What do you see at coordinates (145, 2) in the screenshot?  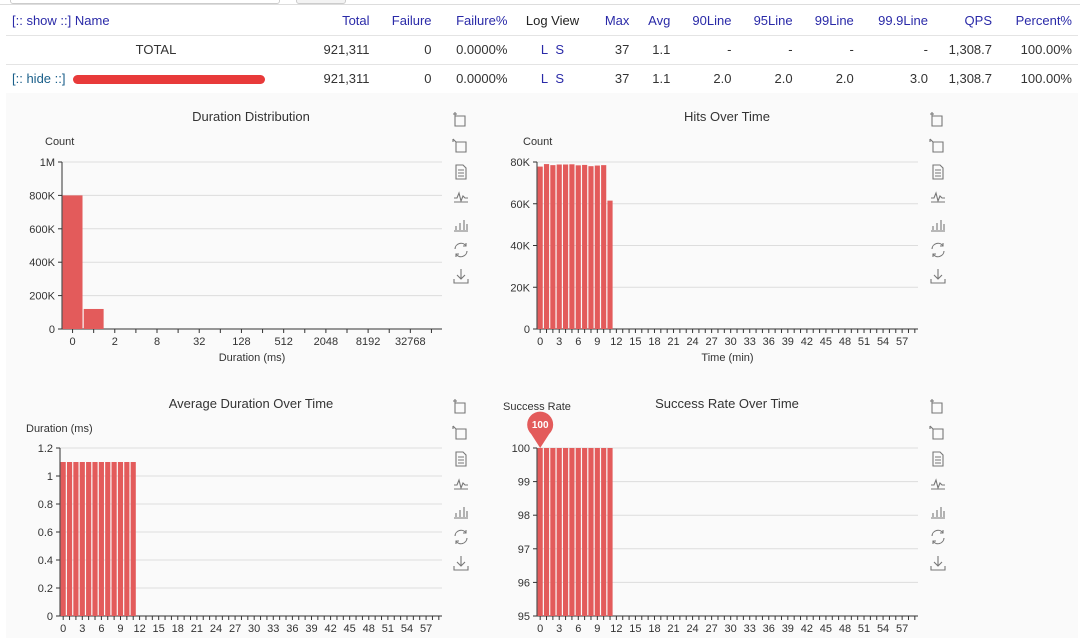 I see `filter-input` at bounding box center [145, 2].